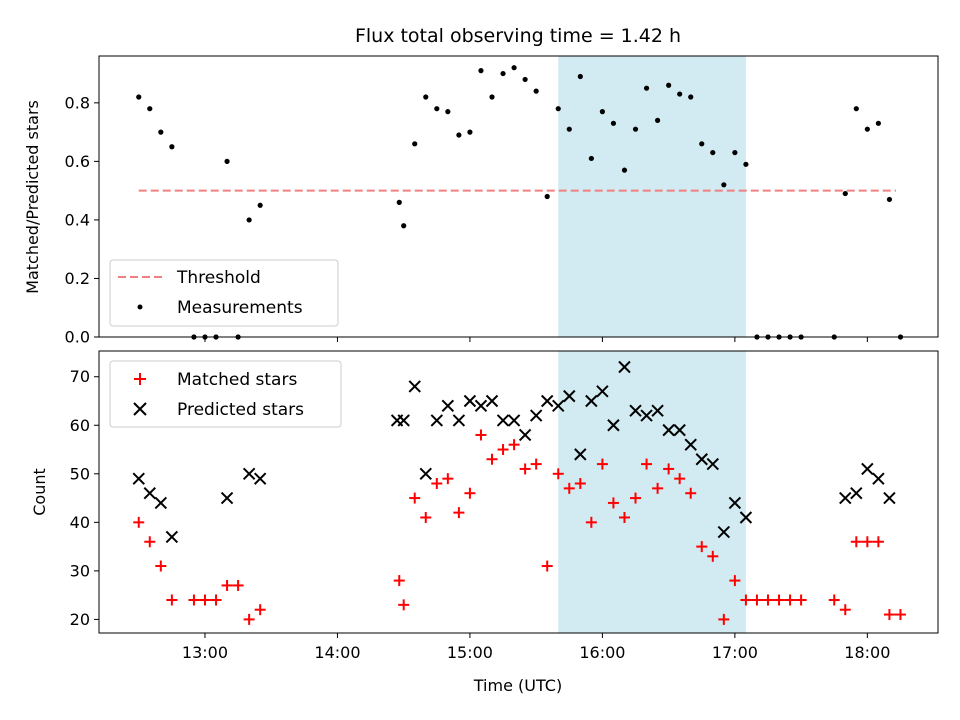 This screenshot has width=960, height=720. What do you see at coordinates (80, 376) in the screenshot?
I see `bottom-y-tick-label: 70` at bounding box center [80, 376].